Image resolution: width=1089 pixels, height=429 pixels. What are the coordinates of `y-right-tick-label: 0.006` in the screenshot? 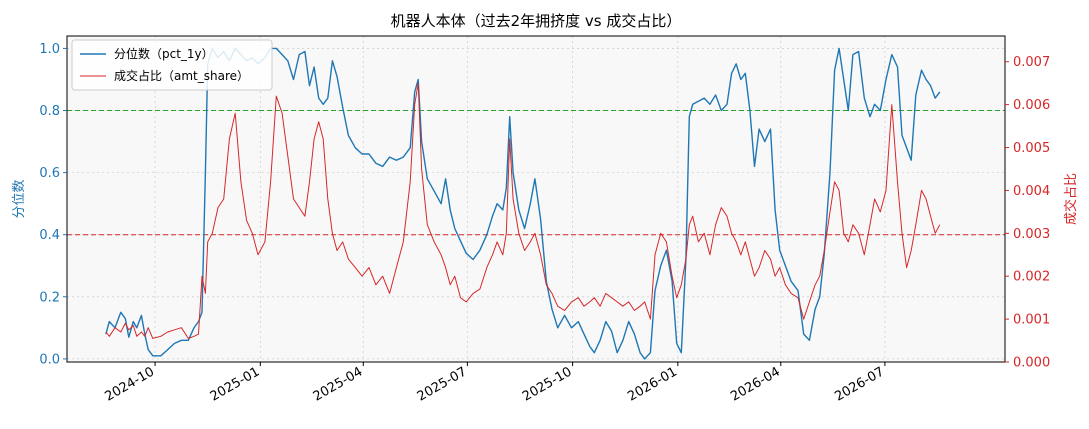 It's located at (1031, 105).